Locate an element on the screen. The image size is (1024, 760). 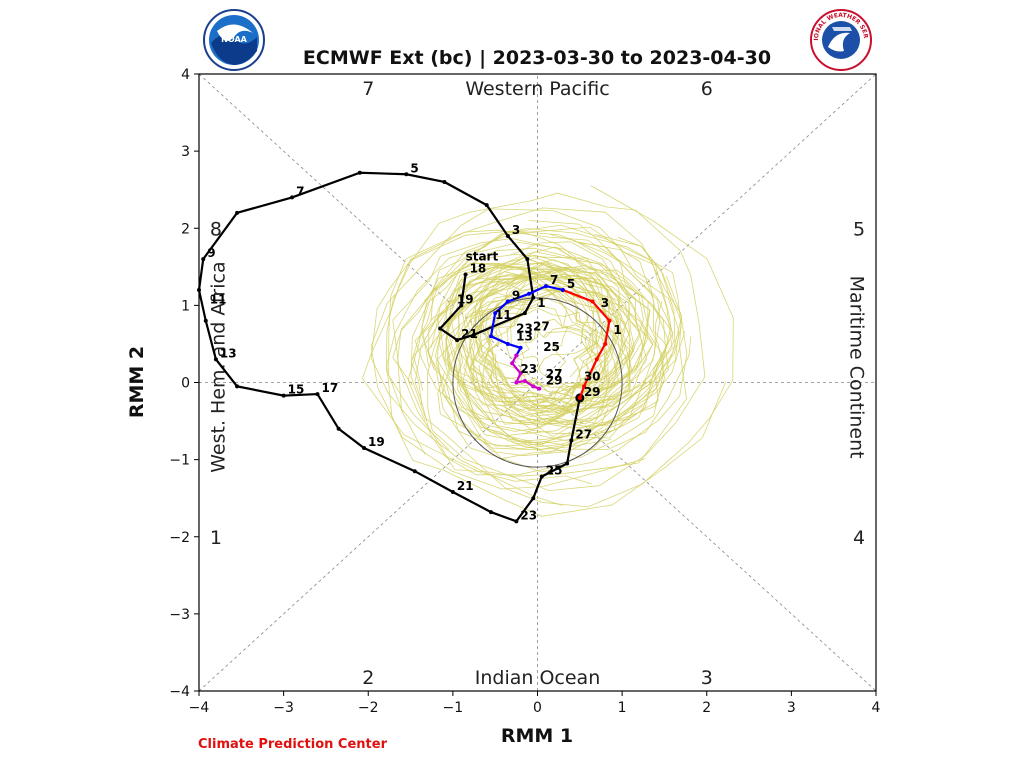
x-axis-label: RMM 1 is located at coordinates (537, 736).